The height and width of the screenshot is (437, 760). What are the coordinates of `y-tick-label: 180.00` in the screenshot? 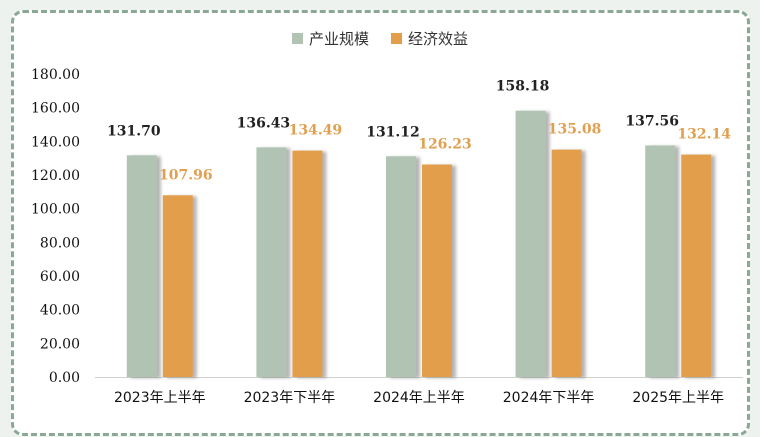 It's located at (55, 75).